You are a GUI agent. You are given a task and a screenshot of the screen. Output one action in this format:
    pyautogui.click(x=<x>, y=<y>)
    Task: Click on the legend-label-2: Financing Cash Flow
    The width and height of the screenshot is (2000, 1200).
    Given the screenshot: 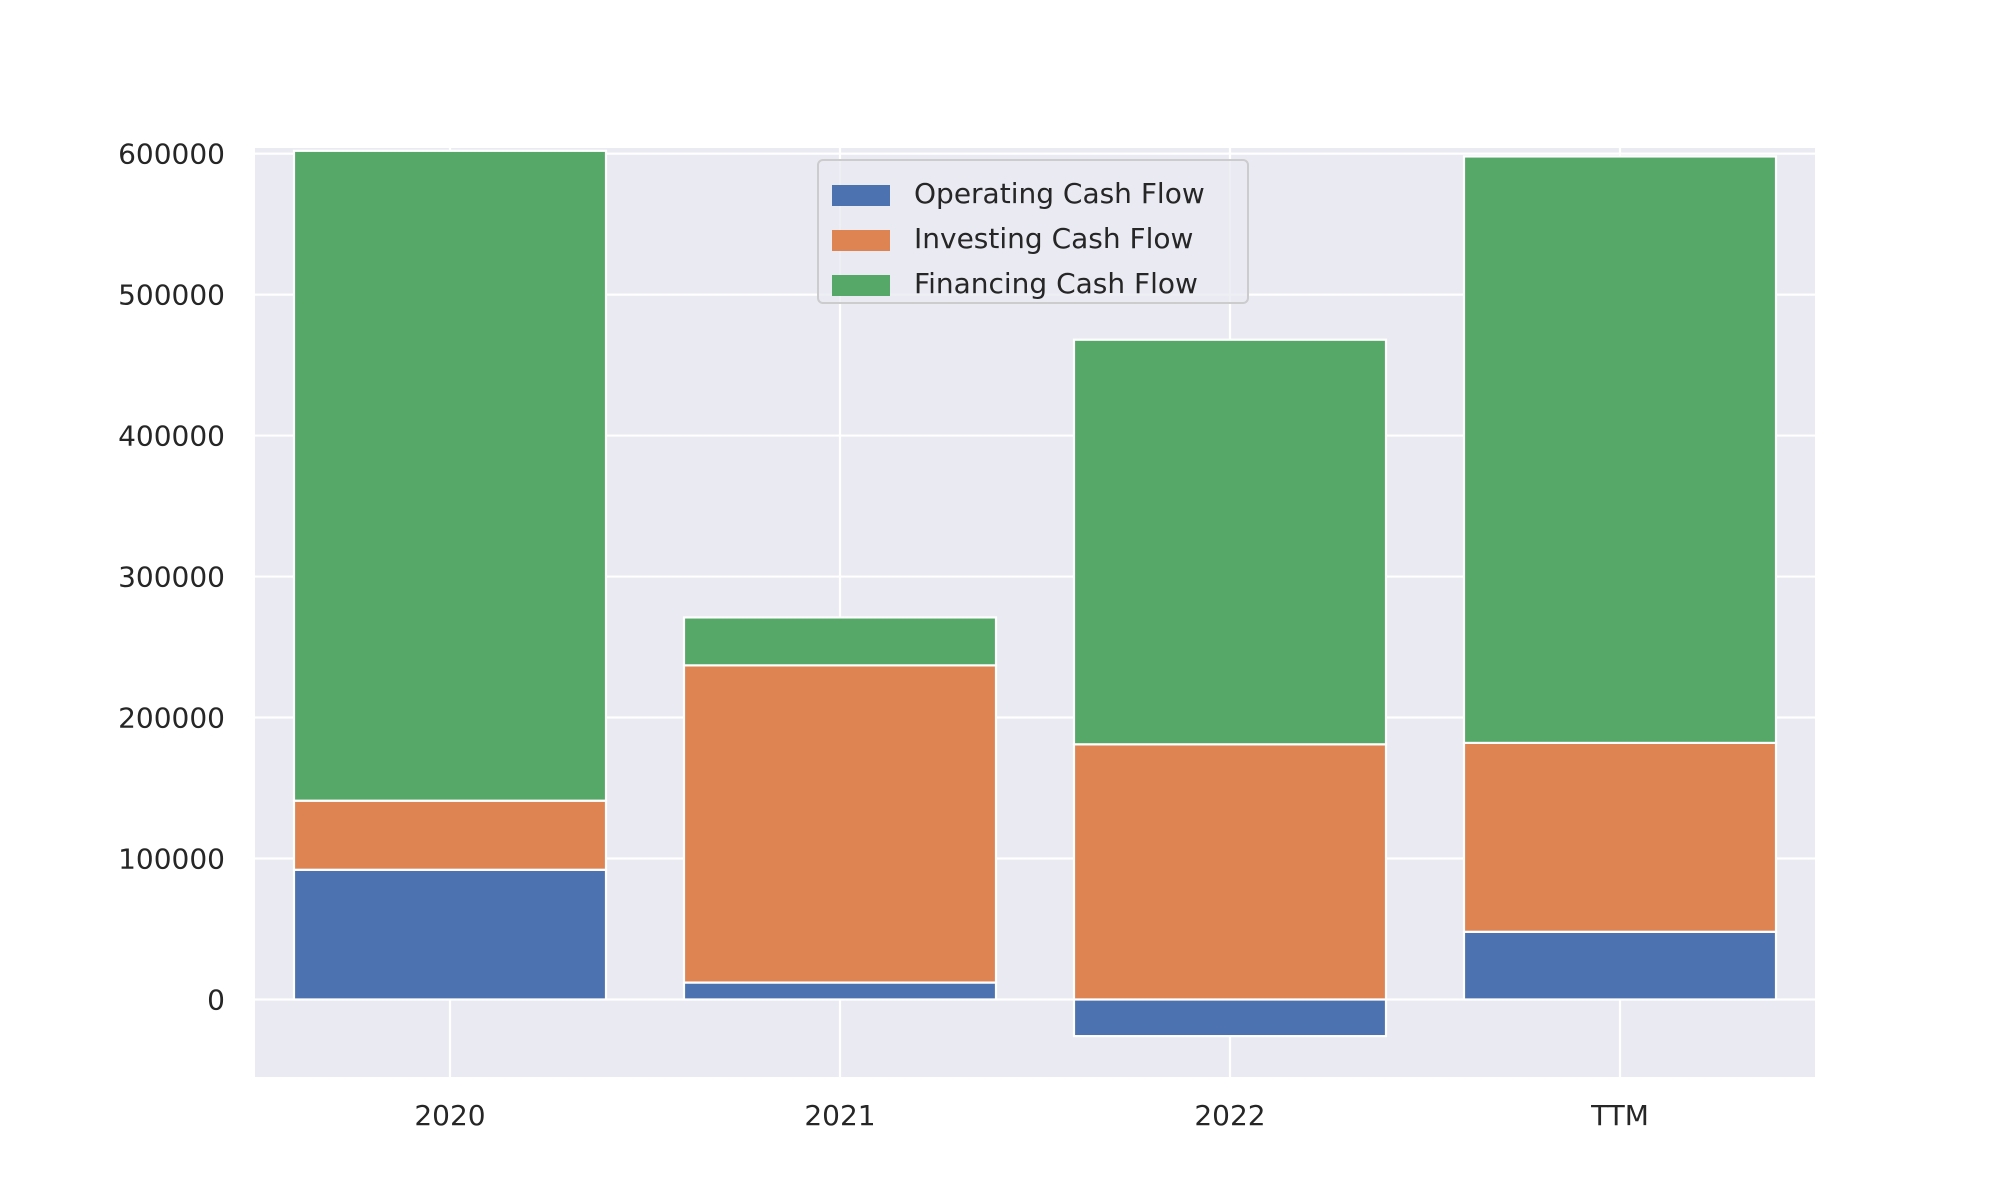 What is the action you would take?
    pyautogui.click(x=1056, y=283)
    